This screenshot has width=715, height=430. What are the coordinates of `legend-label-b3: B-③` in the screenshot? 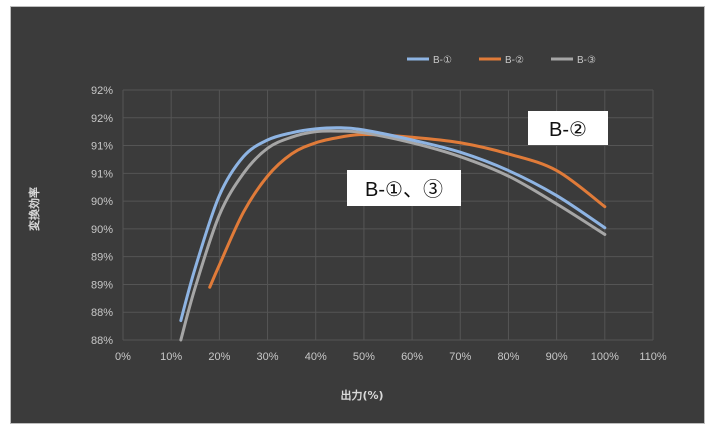 It's located at (586, 60).